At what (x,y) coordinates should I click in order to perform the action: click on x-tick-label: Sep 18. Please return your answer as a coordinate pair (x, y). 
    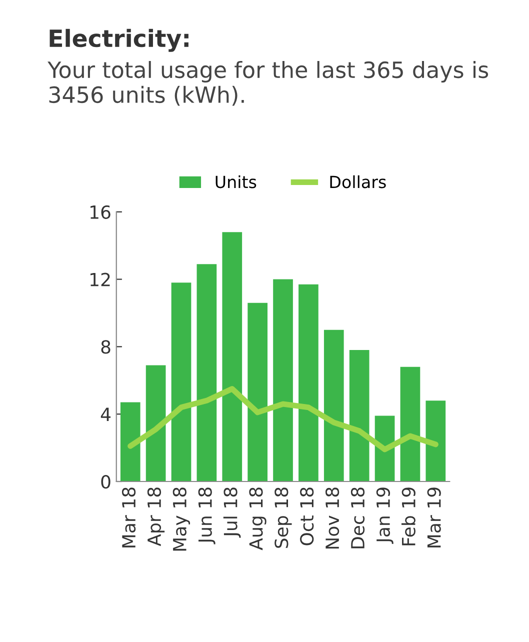
    Looking at the image, I should click on (283, 518).